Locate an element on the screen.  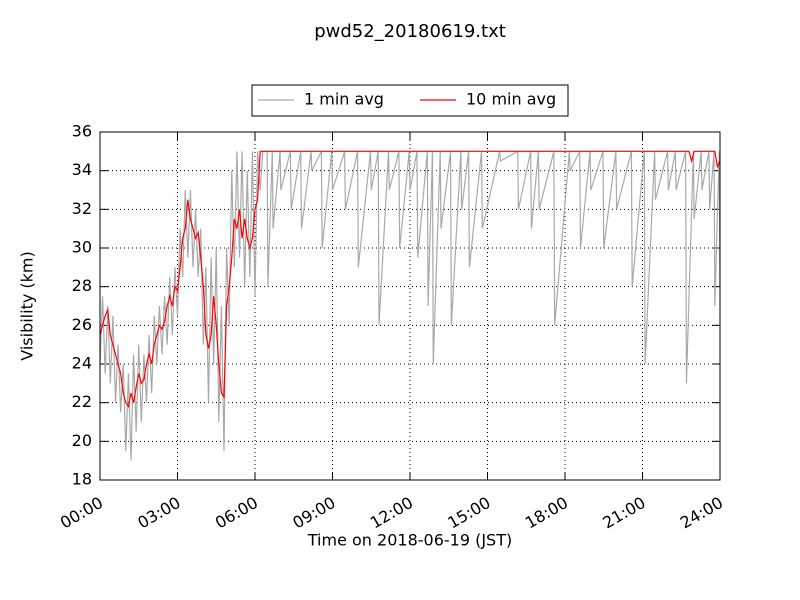
legend-label: 1 min avg is located at coordinates (344, 99).